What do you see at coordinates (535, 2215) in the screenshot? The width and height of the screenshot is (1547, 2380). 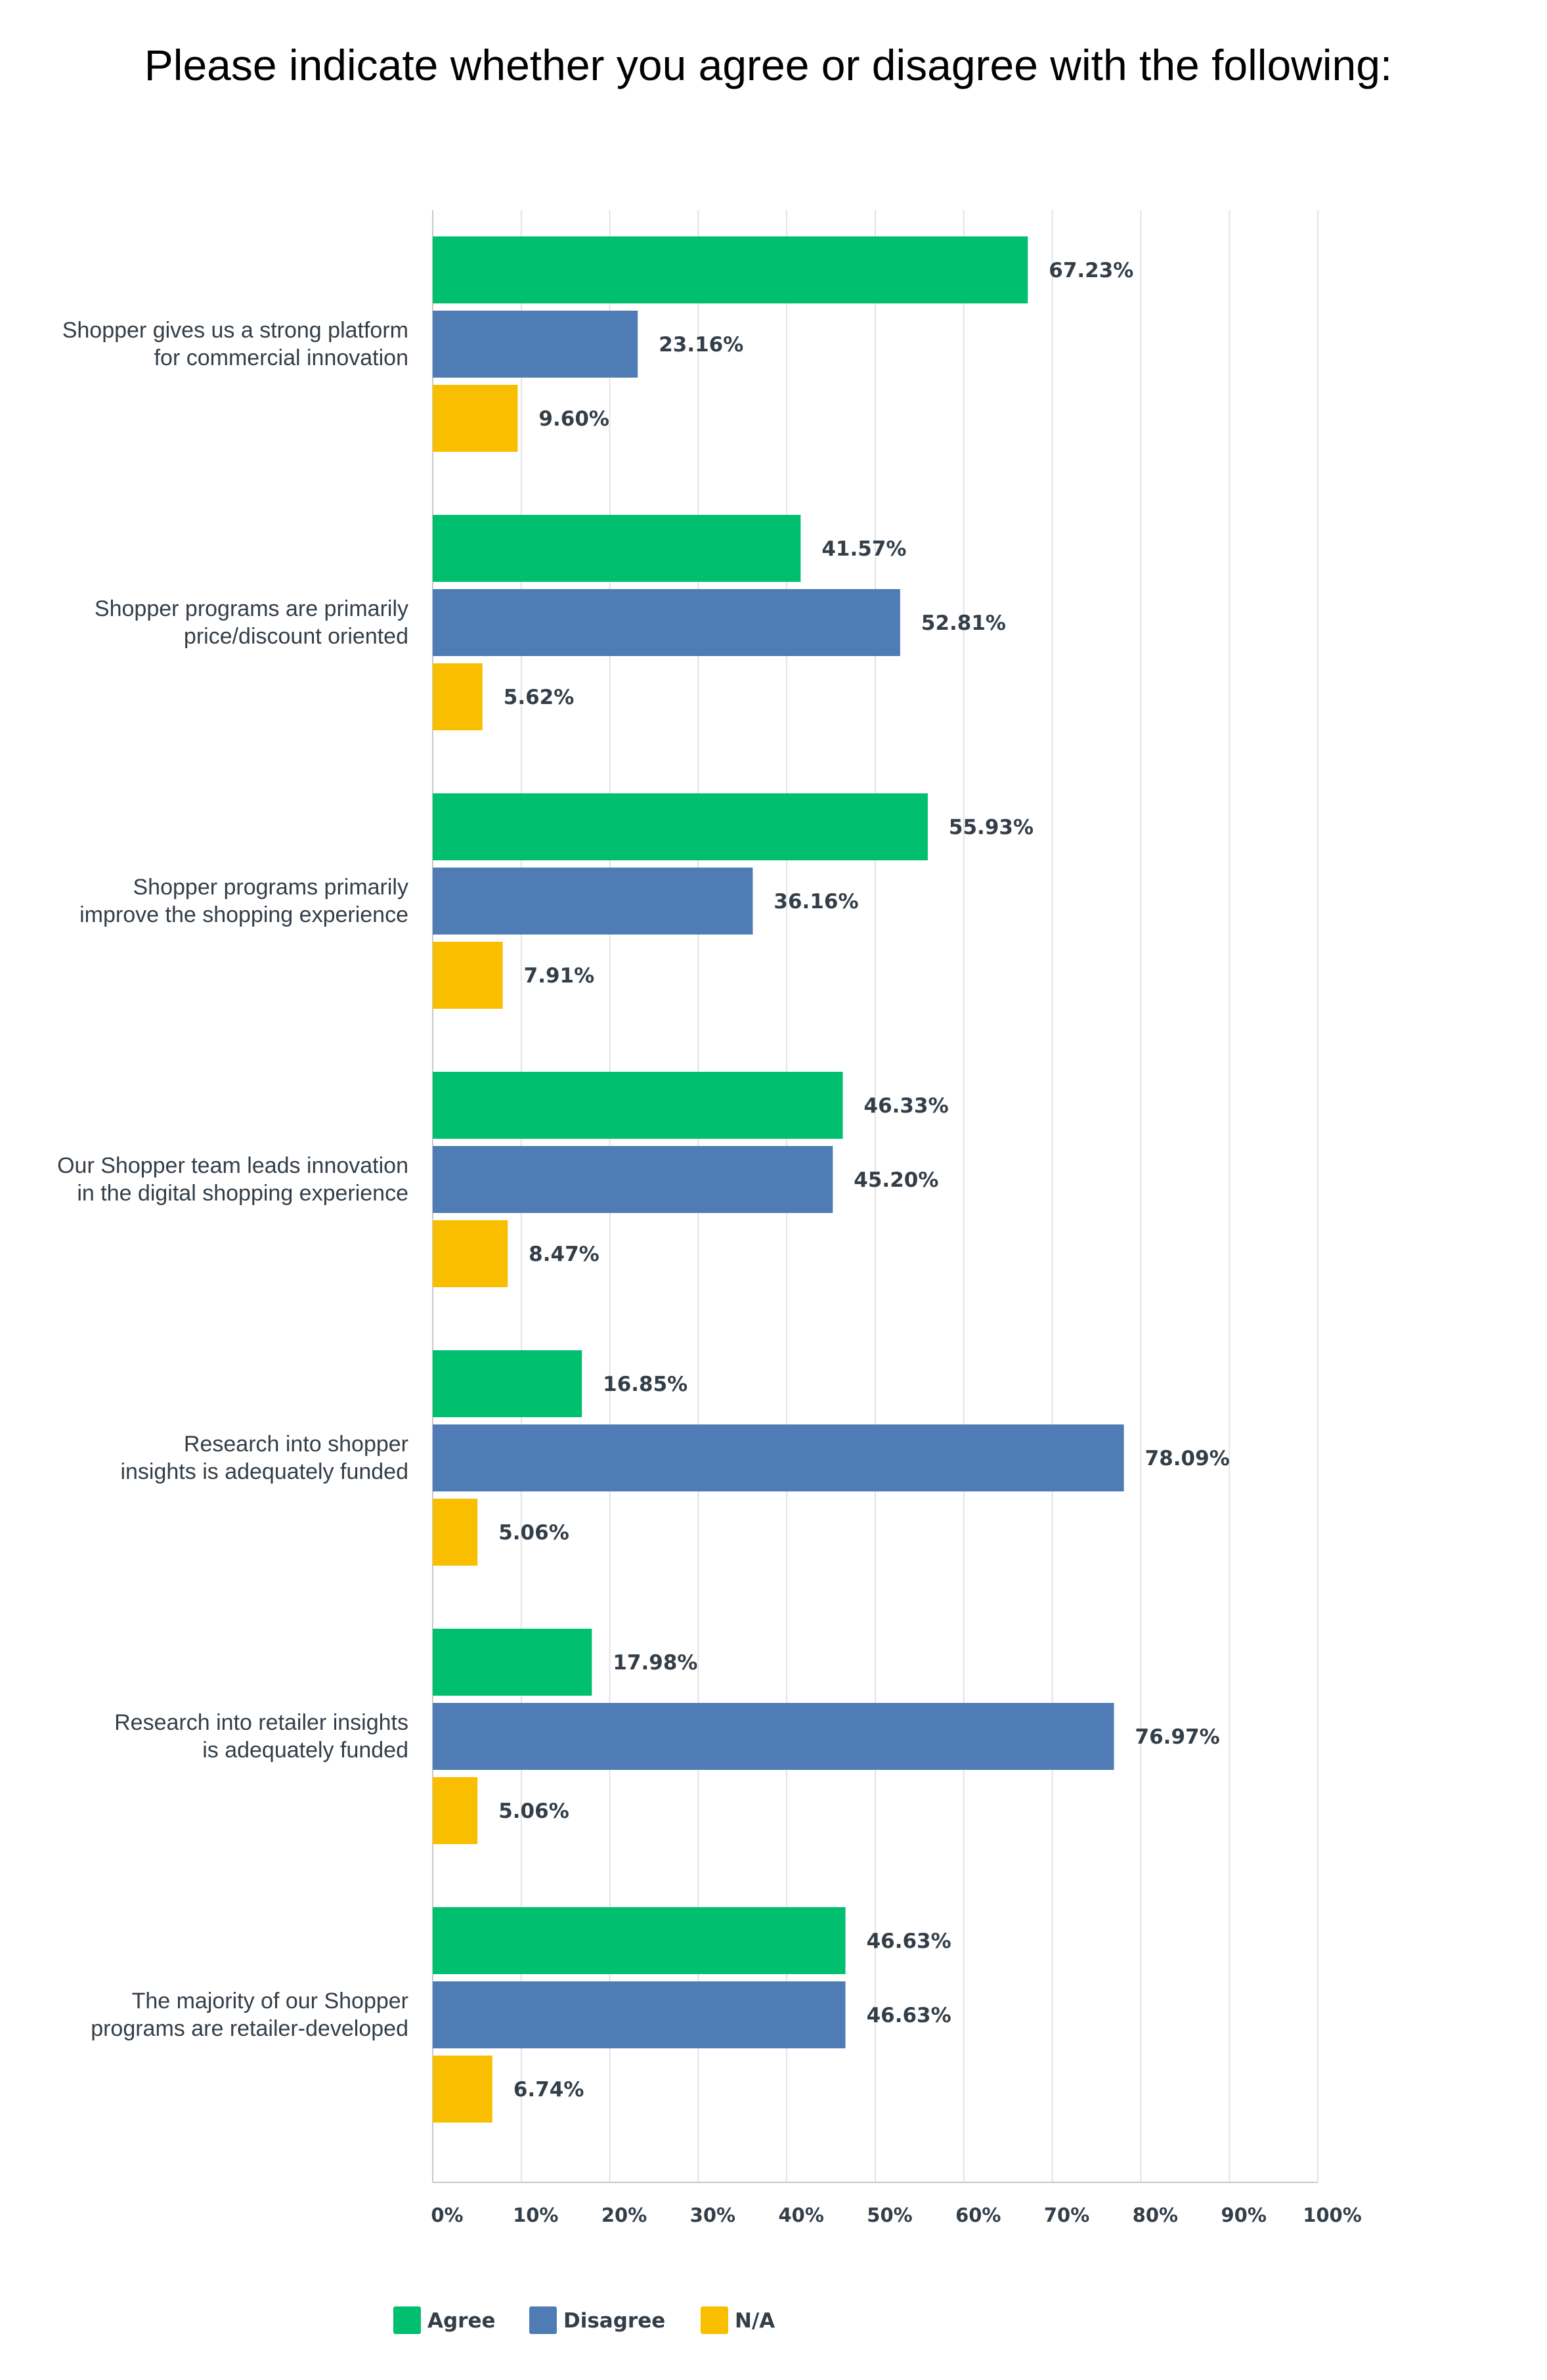 I see `x-tick-label: 10%` at bounding box center [535, 2215].